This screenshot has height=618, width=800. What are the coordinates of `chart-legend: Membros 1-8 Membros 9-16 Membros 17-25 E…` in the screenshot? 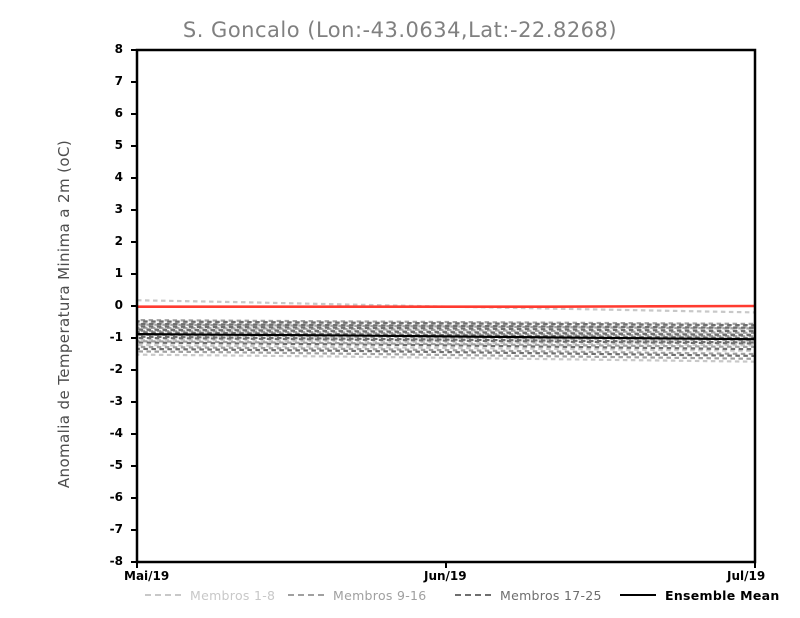 It's located at (400, 596).